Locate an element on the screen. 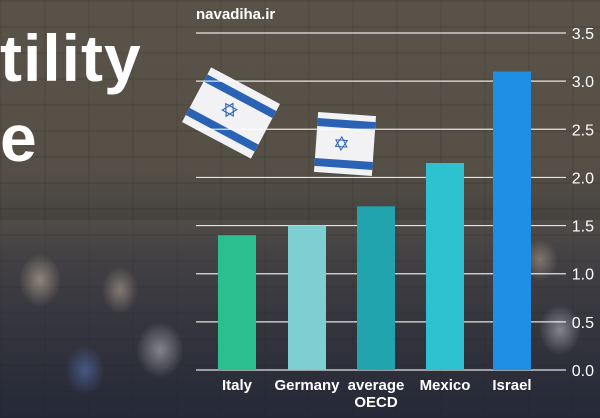 Image resolution: width=600 pixels, height=418 pixels. y-axis-ticks: 0.0 0.5 1.0 1.5 2.0 2.5 3.0 3.5 is located at coordinates (583, 203).